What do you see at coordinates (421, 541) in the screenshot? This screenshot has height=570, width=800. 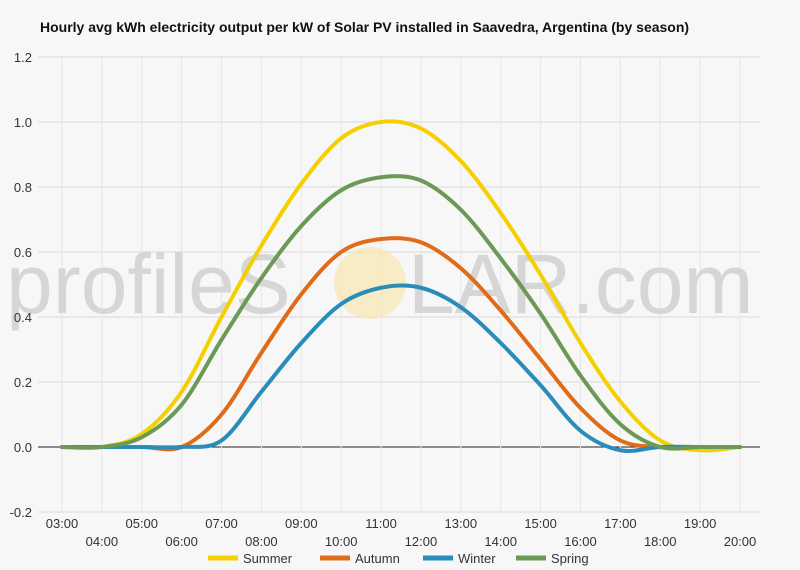 I see `x-tick-label: 12:00` at bounding box center [421, 541].